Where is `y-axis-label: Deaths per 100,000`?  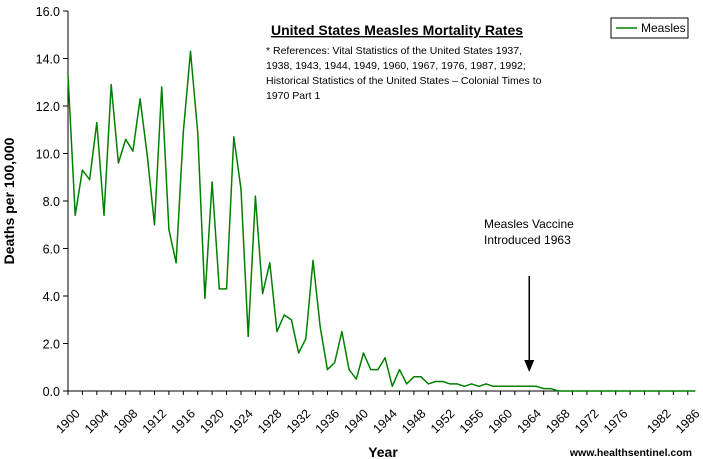
y-axis-label: Deaths per 100,000 is located at coordinates (9, 200).